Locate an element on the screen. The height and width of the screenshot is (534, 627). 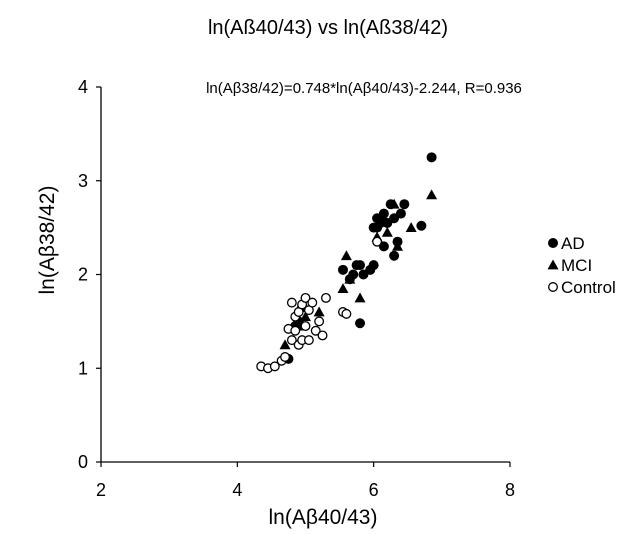
x-tick-label: 8 is located at coordinates (510, 490).